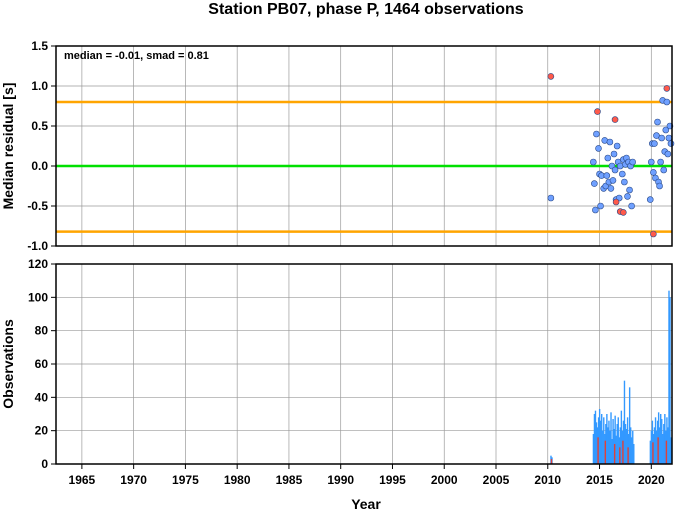 The width and height of the screenshot is (678, 511). What do you see at coordinates (42, 331) in the screenshot?
I see `y-tick-label: 80` at bounding box center [42, 331].